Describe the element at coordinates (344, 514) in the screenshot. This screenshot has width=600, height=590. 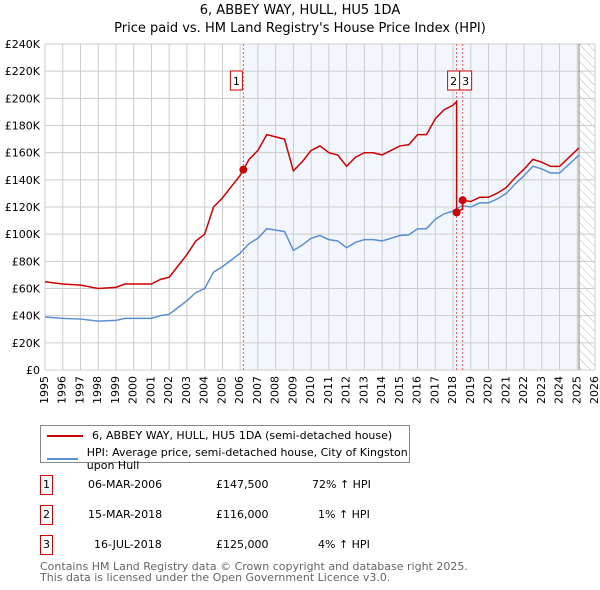
I see `sale-hpi: 1% ↑ HPI` at that location.